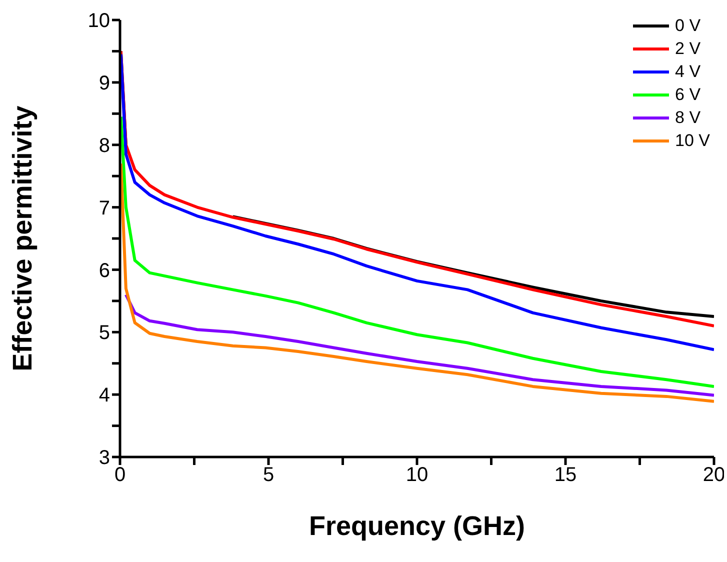 Image resolution: width=727 pixels, height=562 pixels. Describe the element at coordinates (104, 208) in the screenshot. I see `y-tick-label: 7` at that location.